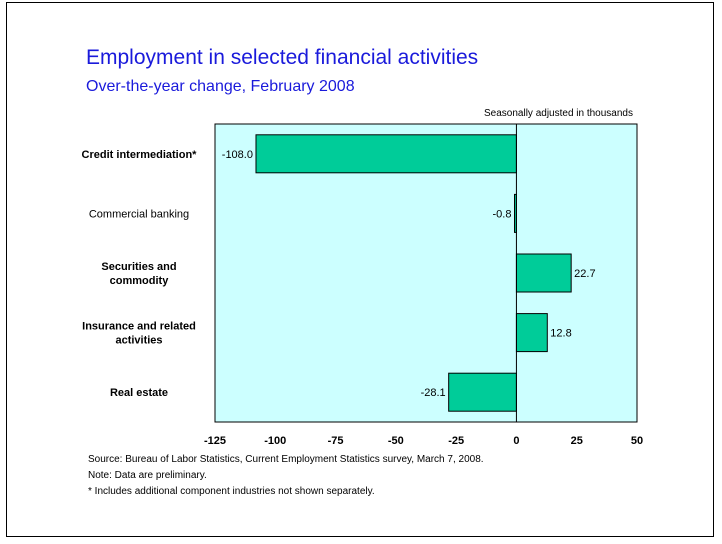 Image resolution: width=722 pixels, height=544 pixels. What do you see at coordinates (140, 155) in the screenshot?
I see `category-label: Credit intermediation*` at bounding box center [140, 155].